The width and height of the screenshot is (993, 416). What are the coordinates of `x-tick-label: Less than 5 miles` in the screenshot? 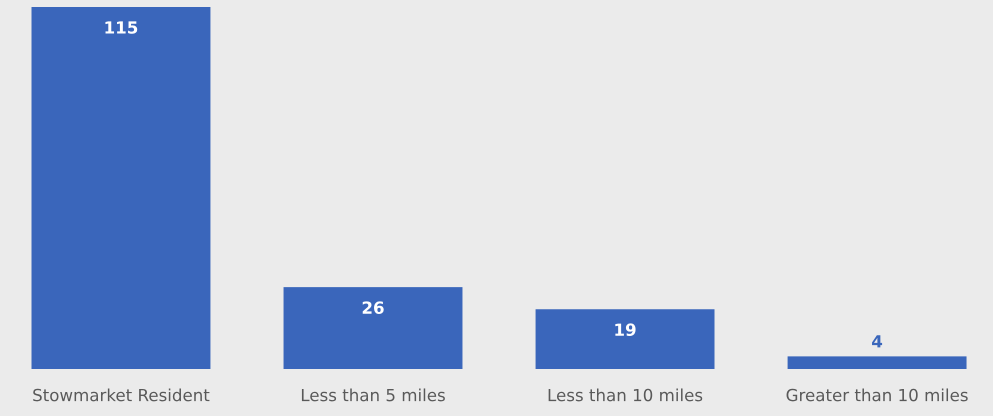 It's located at (373, 395).